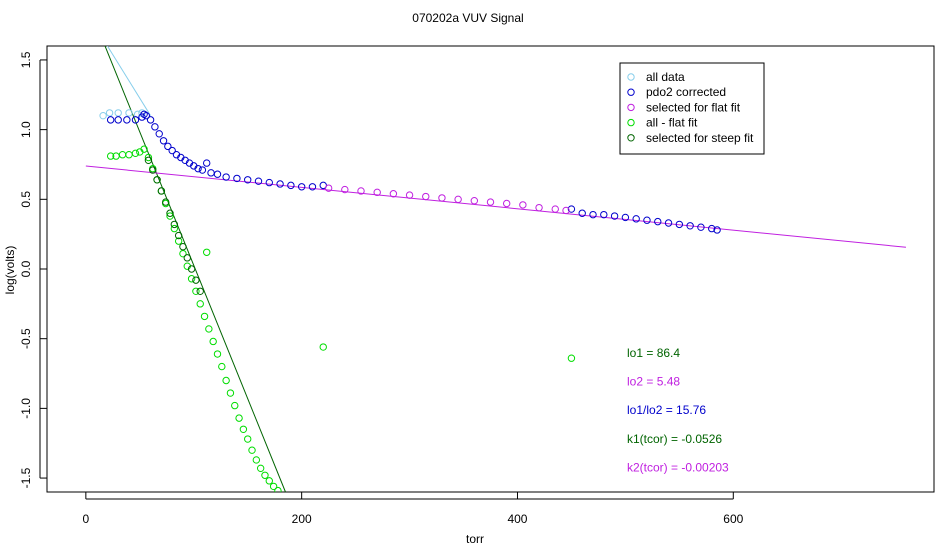  What do you see at coordinates (700, 138) in the screenshot?
I see `legend-label: selected for steep fit` at bounding box center [700, 138].